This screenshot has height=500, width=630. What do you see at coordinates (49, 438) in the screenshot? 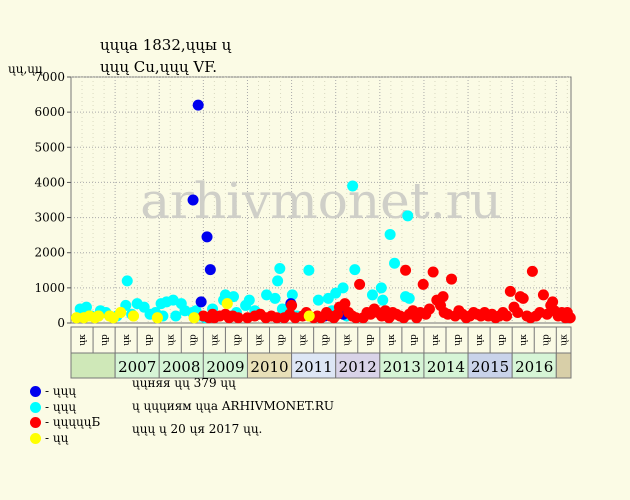
I see `legend-item-4: - ųų` at bounding box center [49, 438].